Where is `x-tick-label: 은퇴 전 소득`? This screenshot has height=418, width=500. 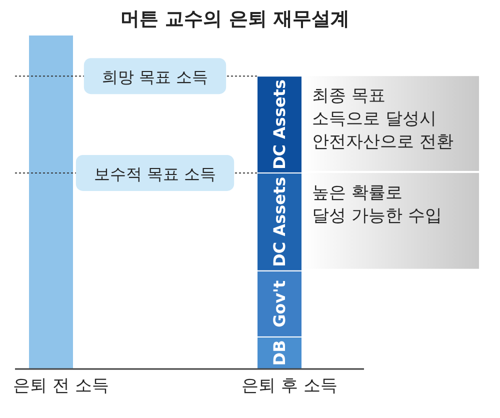 x-tick-label: 은퇴 전 소득 is located at coordinates (61, 386).